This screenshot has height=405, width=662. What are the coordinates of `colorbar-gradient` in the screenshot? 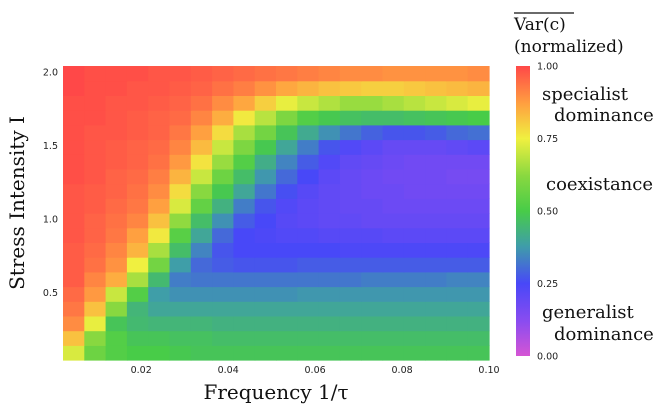 It's located at (523, 211).